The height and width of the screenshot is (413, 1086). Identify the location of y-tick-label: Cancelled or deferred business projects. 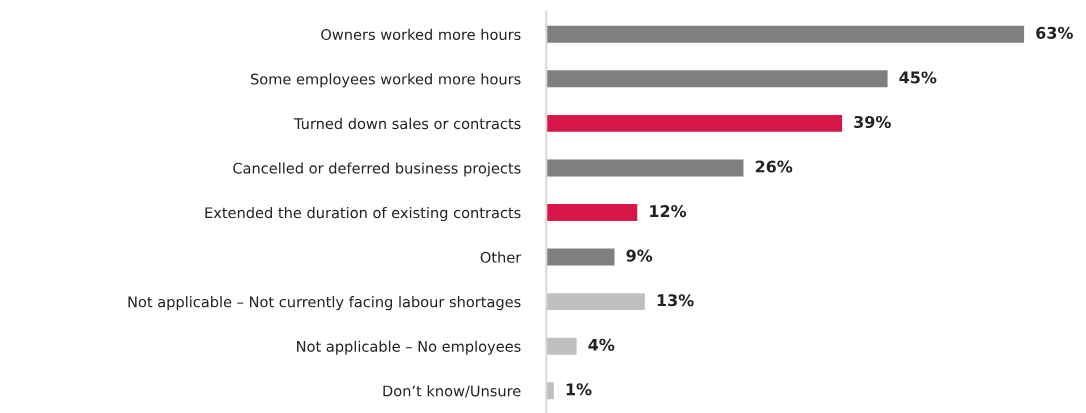
(377, 169).